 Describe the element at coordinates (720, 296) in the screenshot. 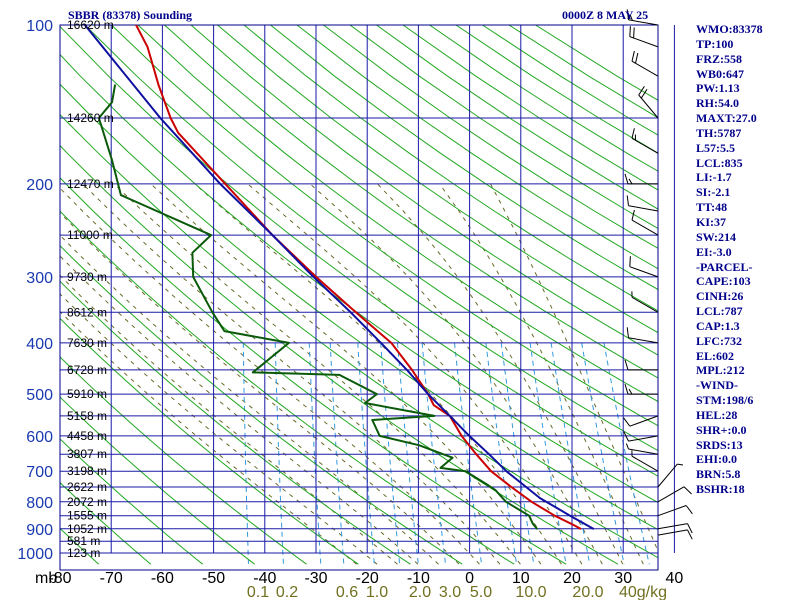

I see `index-item: CINH:26` at that location.